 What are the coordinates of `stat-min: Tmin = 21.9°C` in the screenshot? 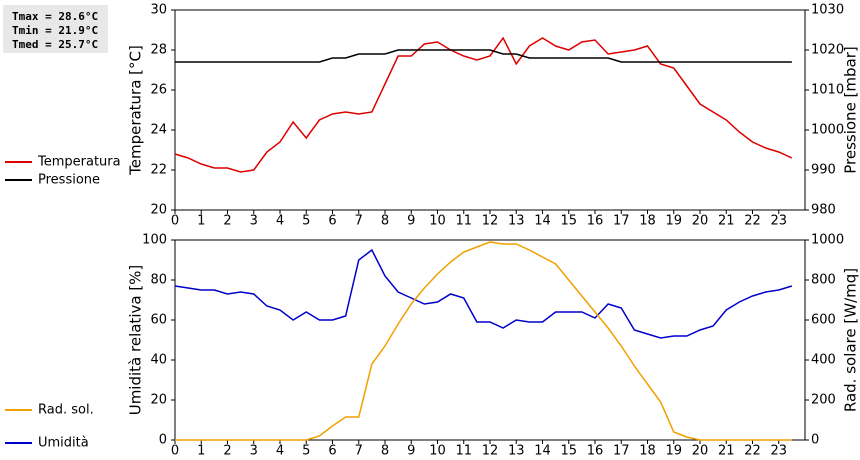 It's located at (55, 30).